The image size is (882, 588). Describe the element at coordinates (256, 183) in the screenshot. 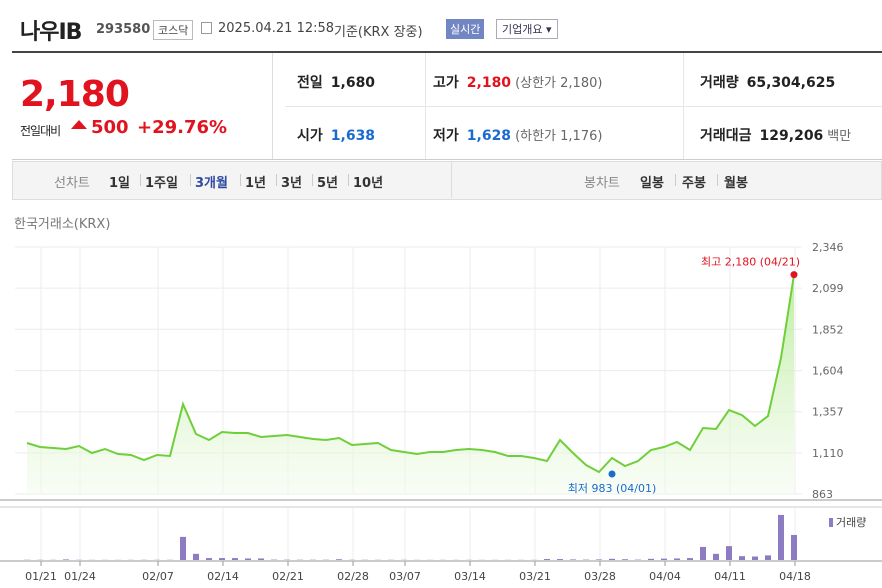

I see `period-tab: 1년` at that location.